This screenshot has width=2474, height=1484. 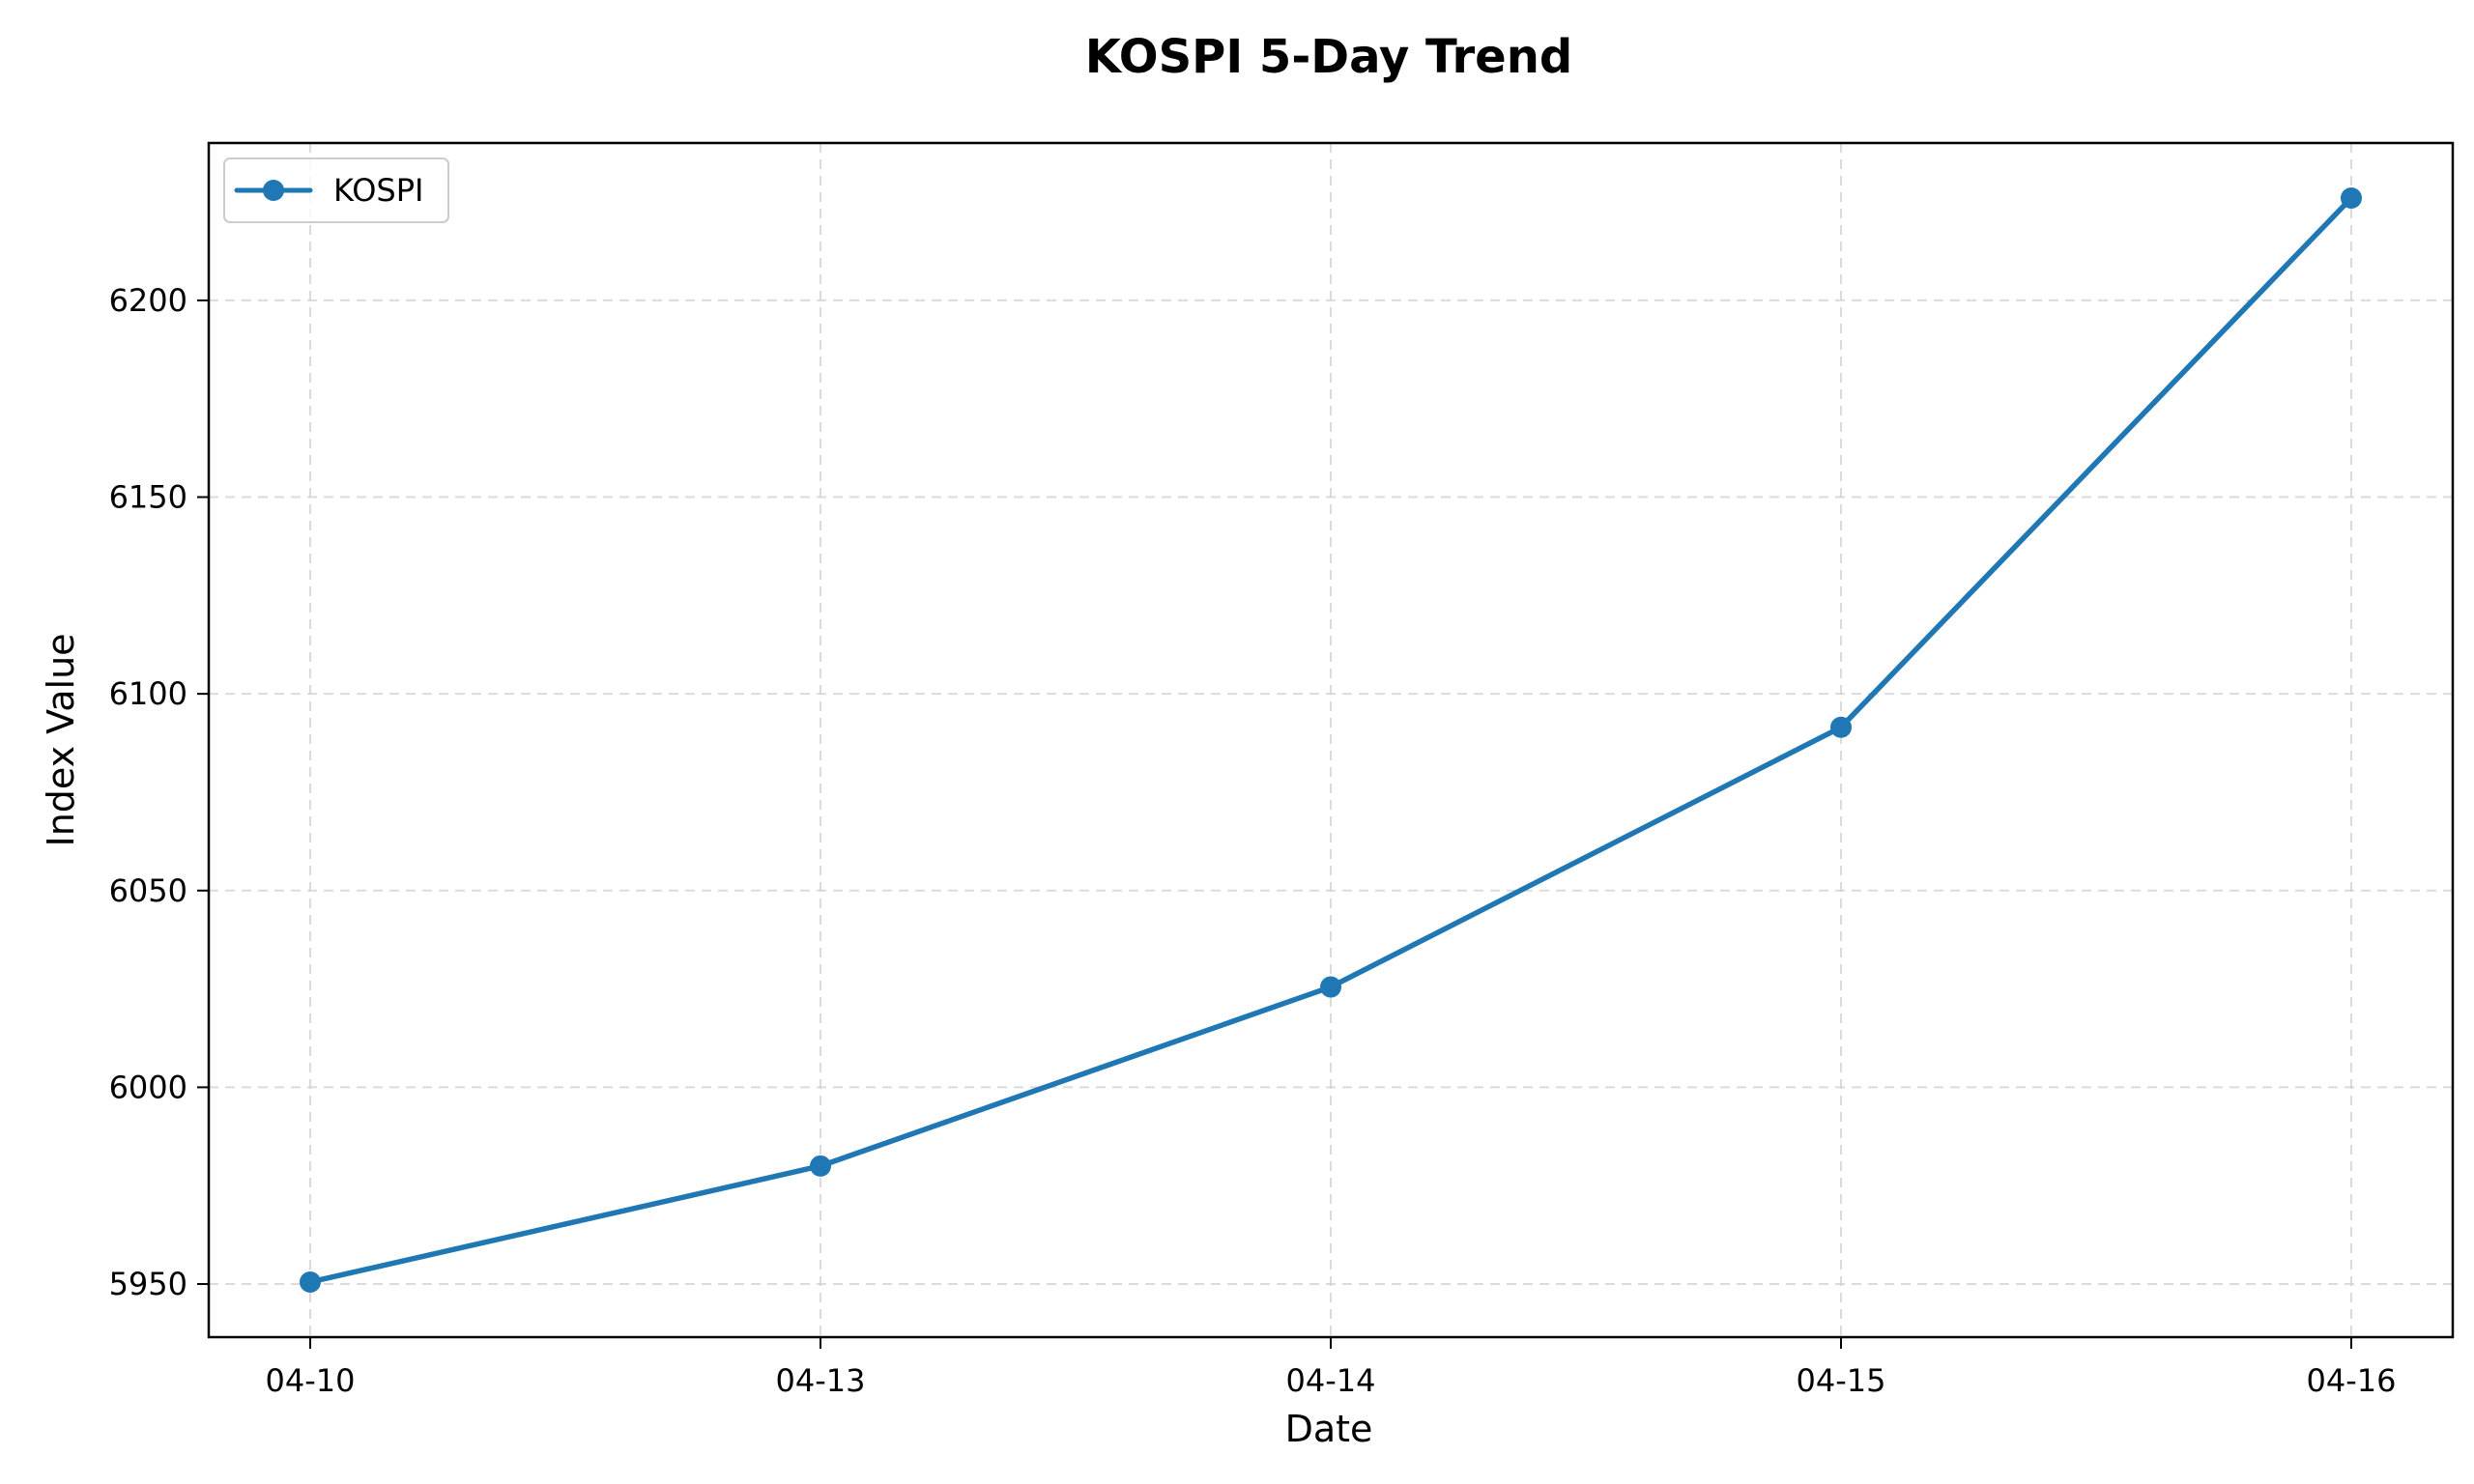 What do you see at coordinates (148, 1284) in the screenshot?
I see `y-tick-label: 5950` at bounding box center [148, 1284].